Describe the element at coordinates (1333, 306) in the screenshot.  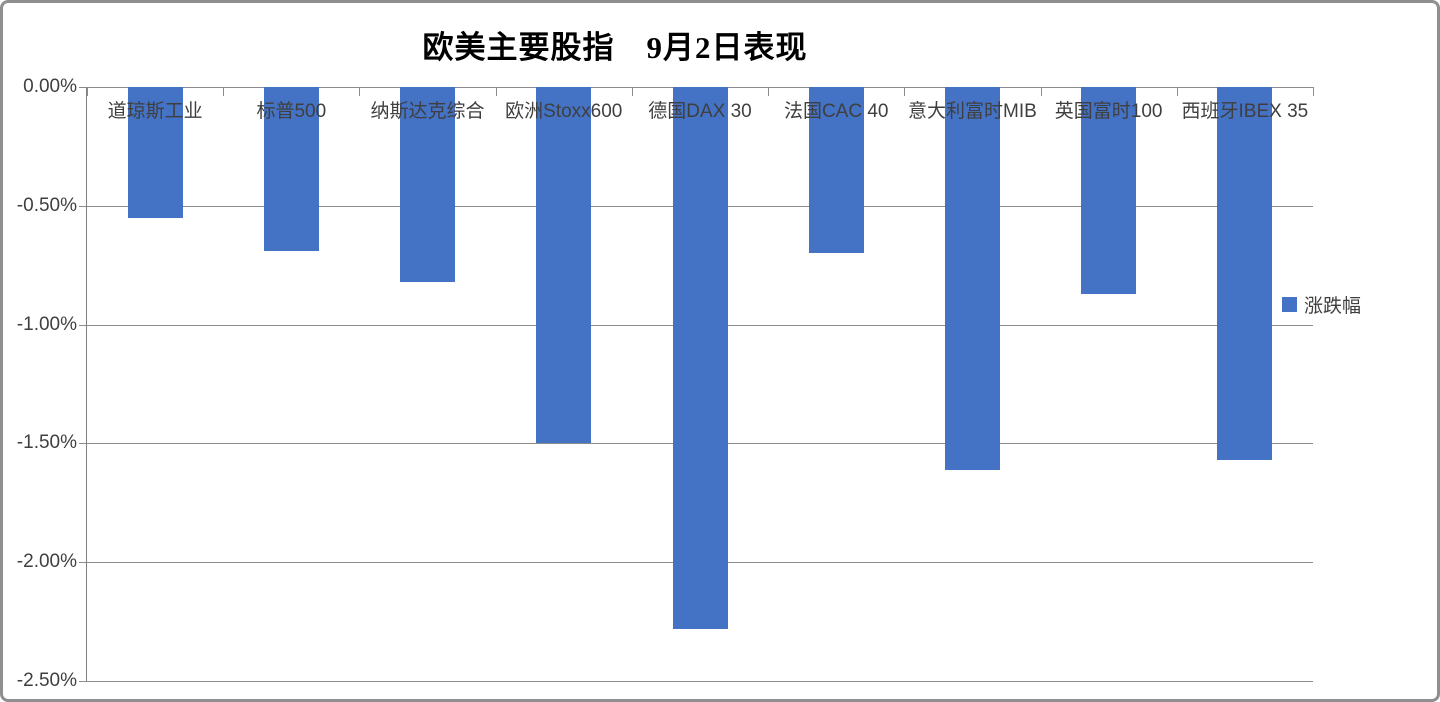
I see `legend-label: 涨跌幅` at that location.